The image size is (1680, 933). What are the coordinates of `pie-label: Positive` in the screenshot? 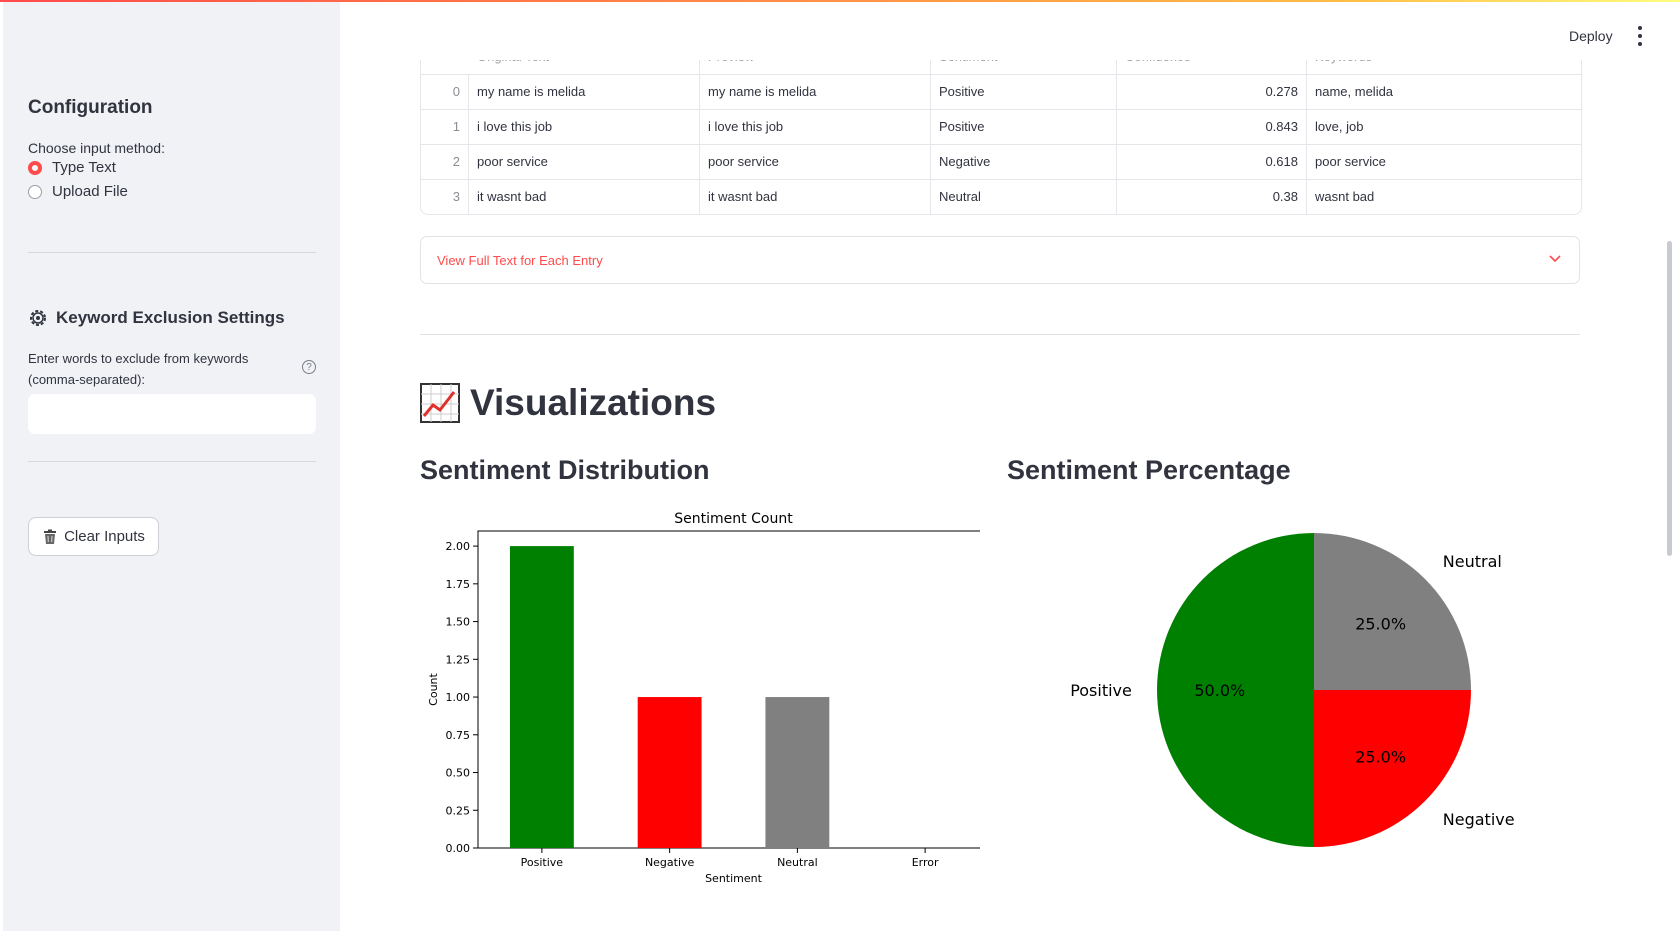 It's located at (1101, 690).